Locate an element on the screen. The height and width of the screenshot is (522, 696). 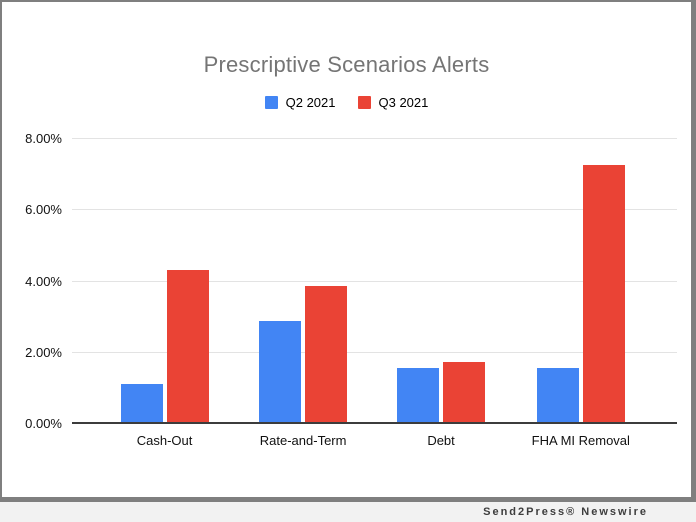
x-axis-category-label: Debt is located at coordinates (441, 440).